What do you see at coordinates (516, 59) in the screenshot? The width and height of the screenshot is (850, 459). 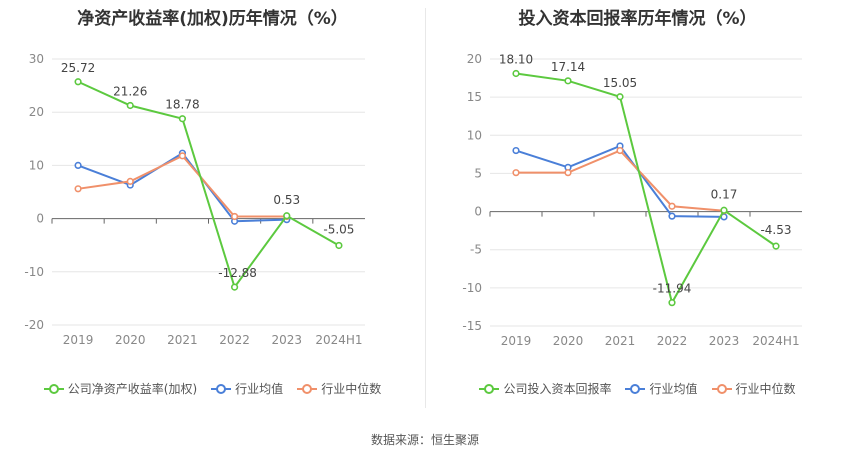 I see `data-label: 18.10` at bounding box center [516, 59].